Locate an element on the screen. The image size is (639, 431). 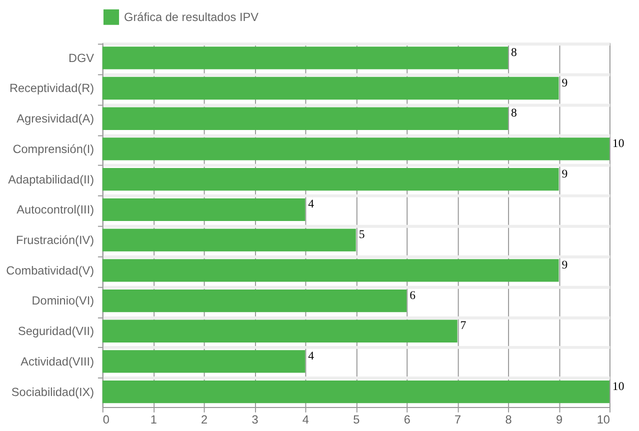
y-tick-label: DGV is located at coordinates (81, 57).